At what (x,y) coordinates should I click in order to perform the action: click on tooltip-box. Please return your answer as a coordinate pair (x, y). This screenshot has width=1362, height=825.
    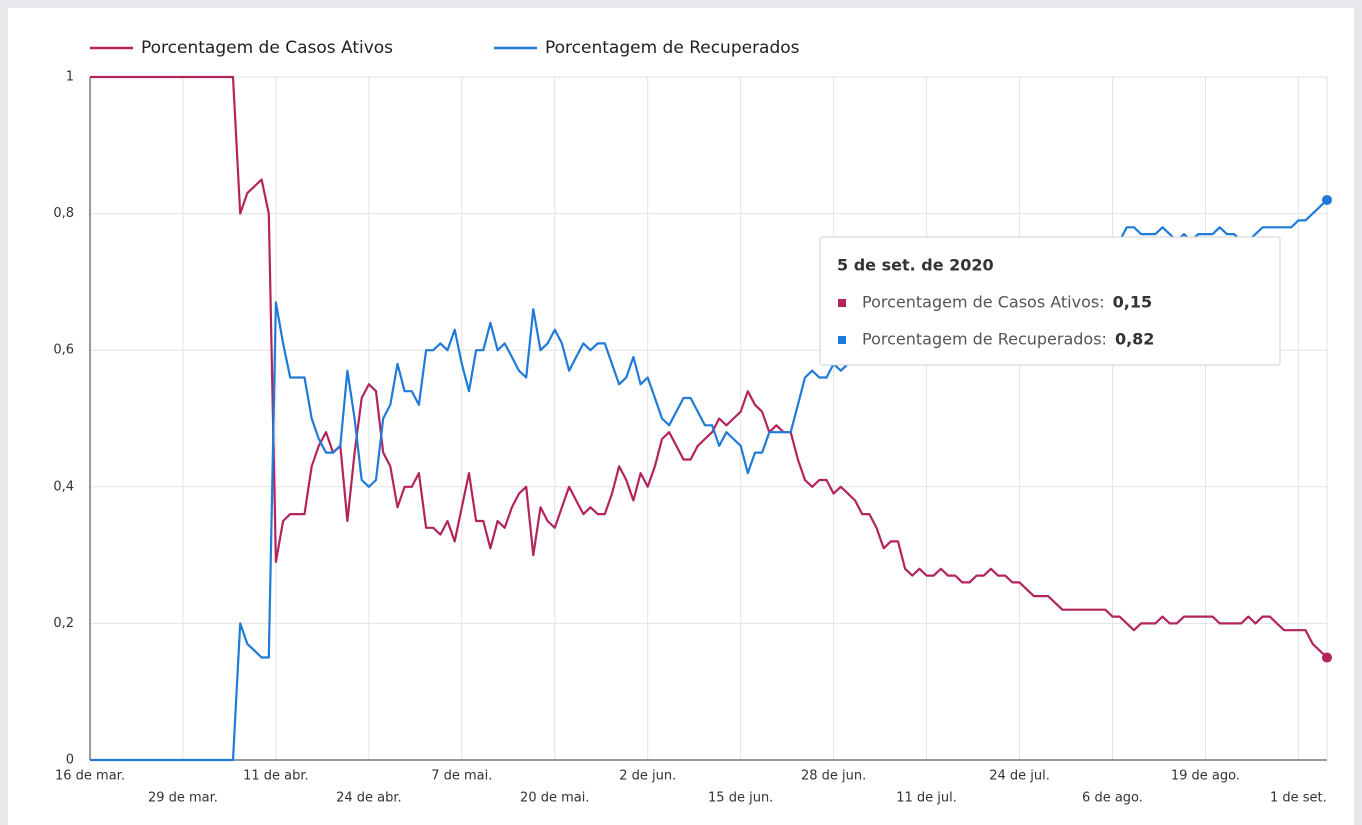
    Looking at the image, I should click on (1050, 301).